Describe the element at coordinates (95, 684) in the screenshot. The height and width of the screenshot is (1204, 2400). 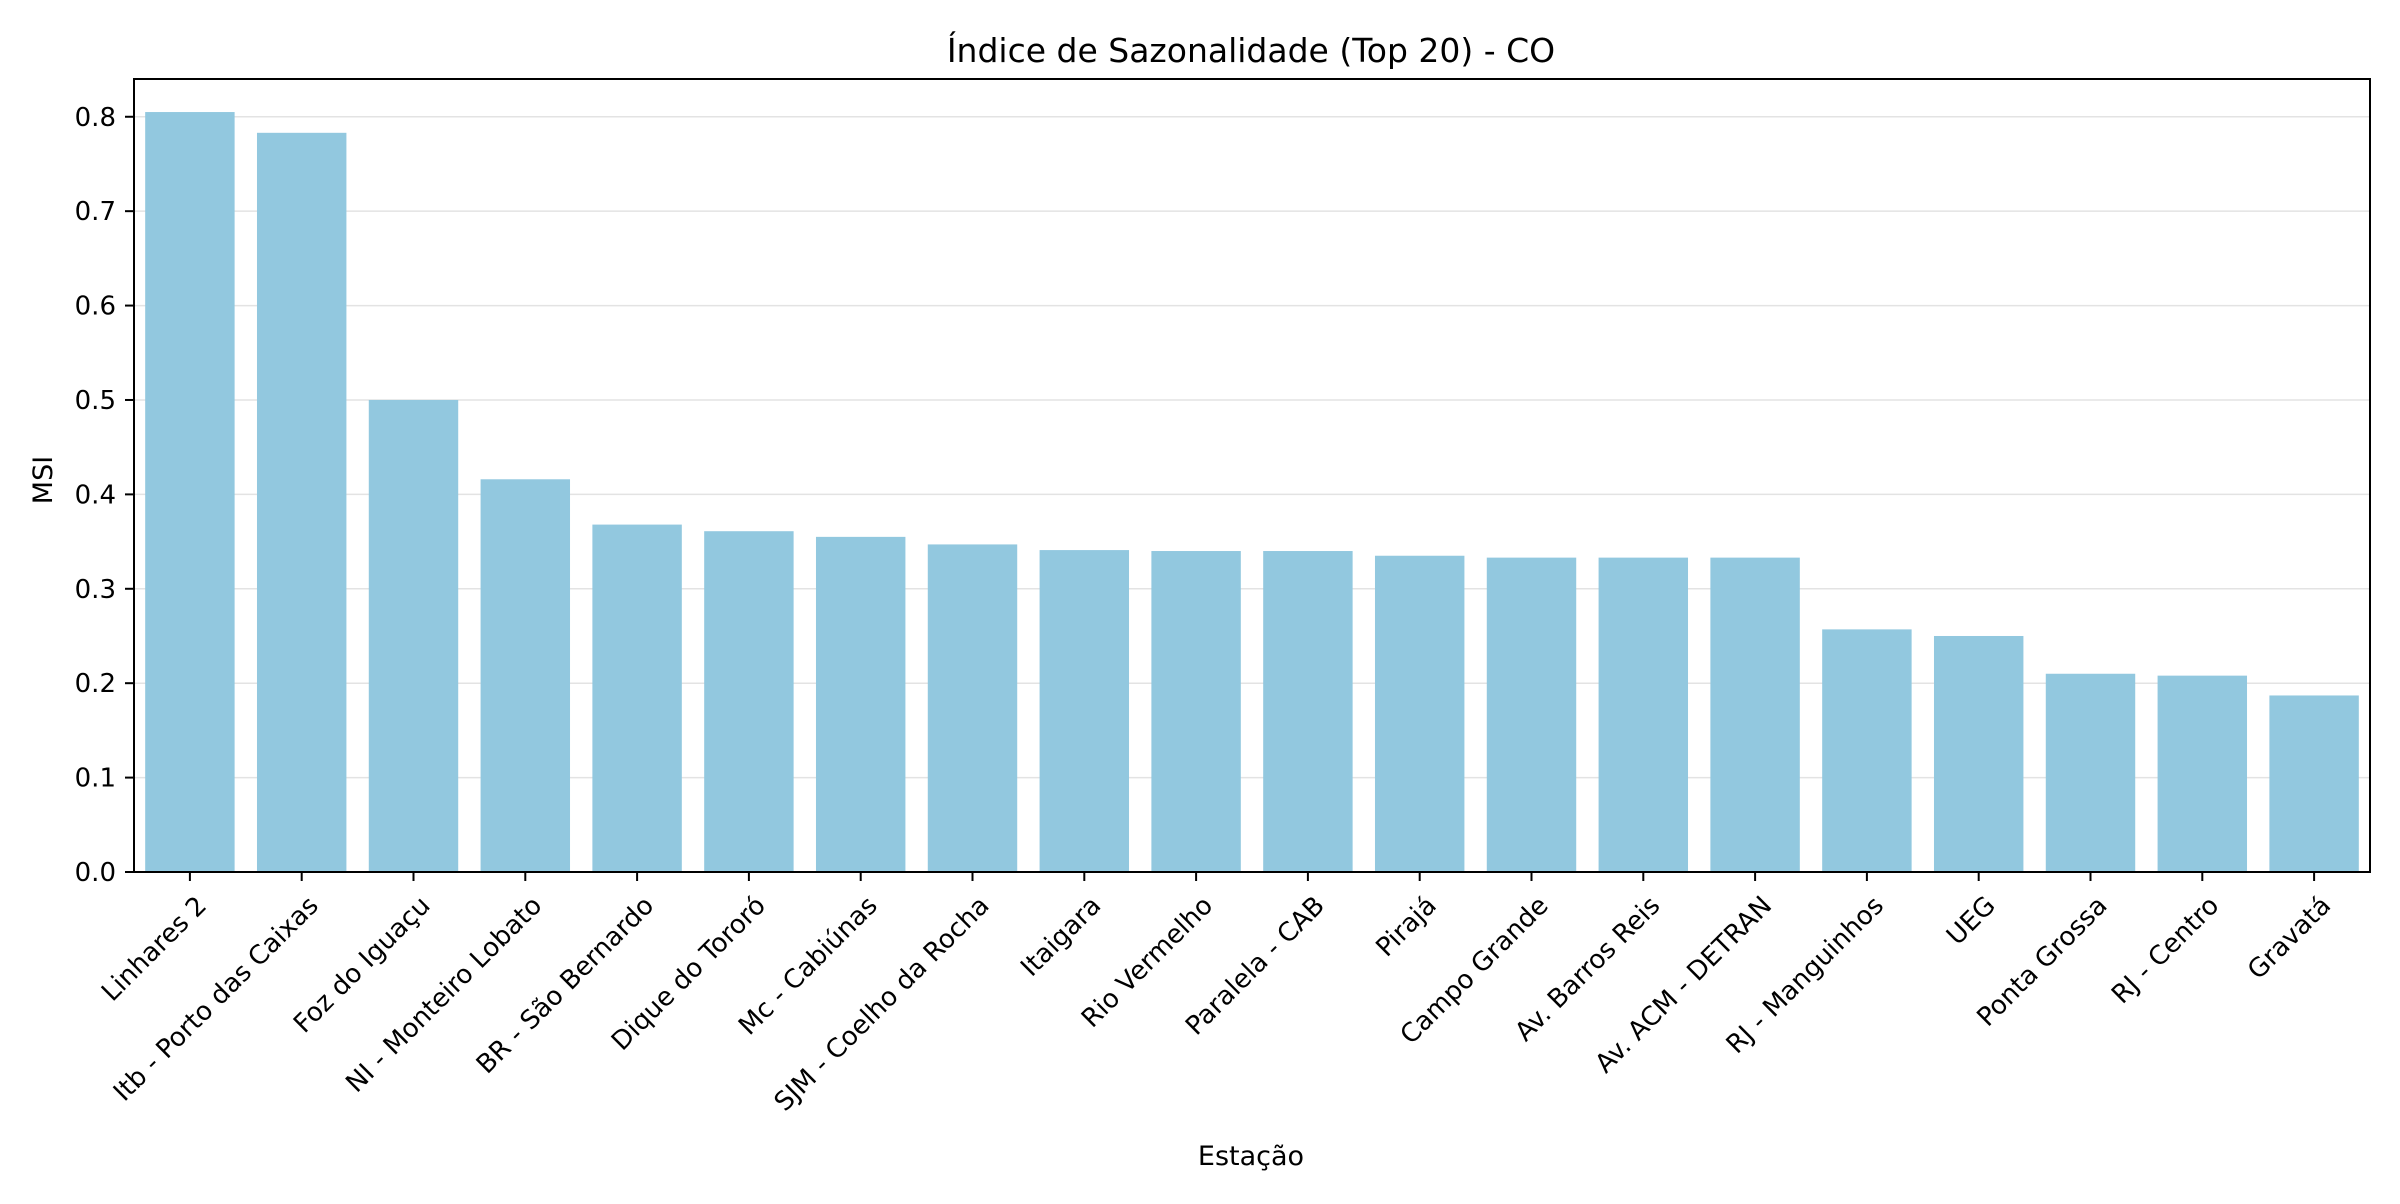
I see `y-tick-label: 0.2` at that location.